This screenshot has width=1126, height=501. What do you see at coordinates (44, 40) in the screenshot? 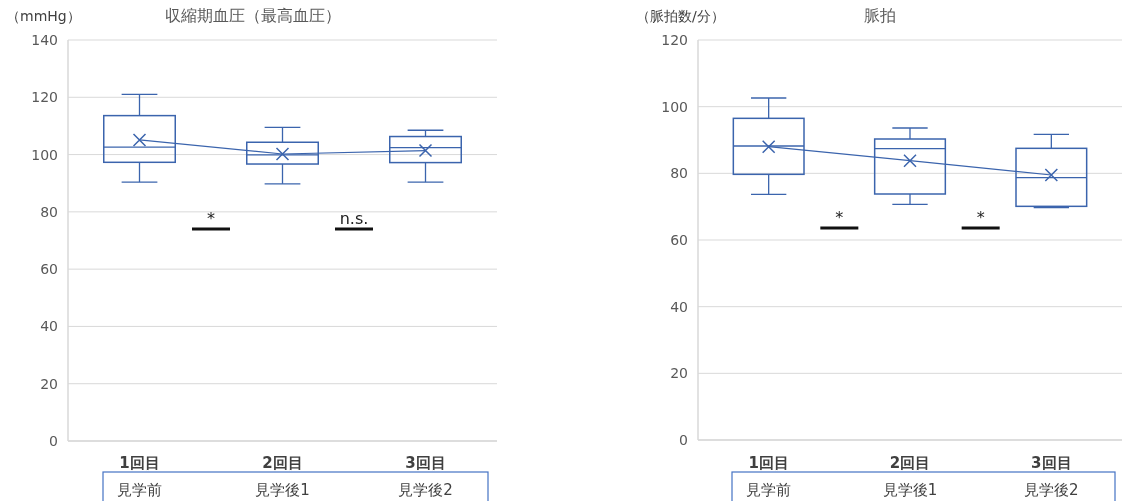
I see `y-tick-label: 140` at bounding box center [44, 40].